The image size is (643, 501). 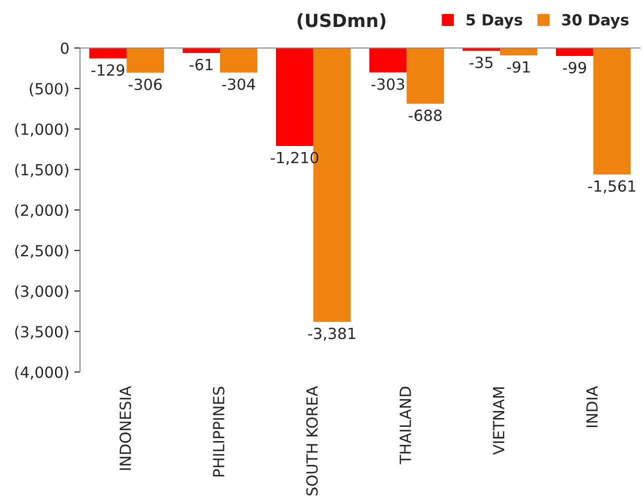 I want to click on data-label: -61, so click(x=201, y=64).